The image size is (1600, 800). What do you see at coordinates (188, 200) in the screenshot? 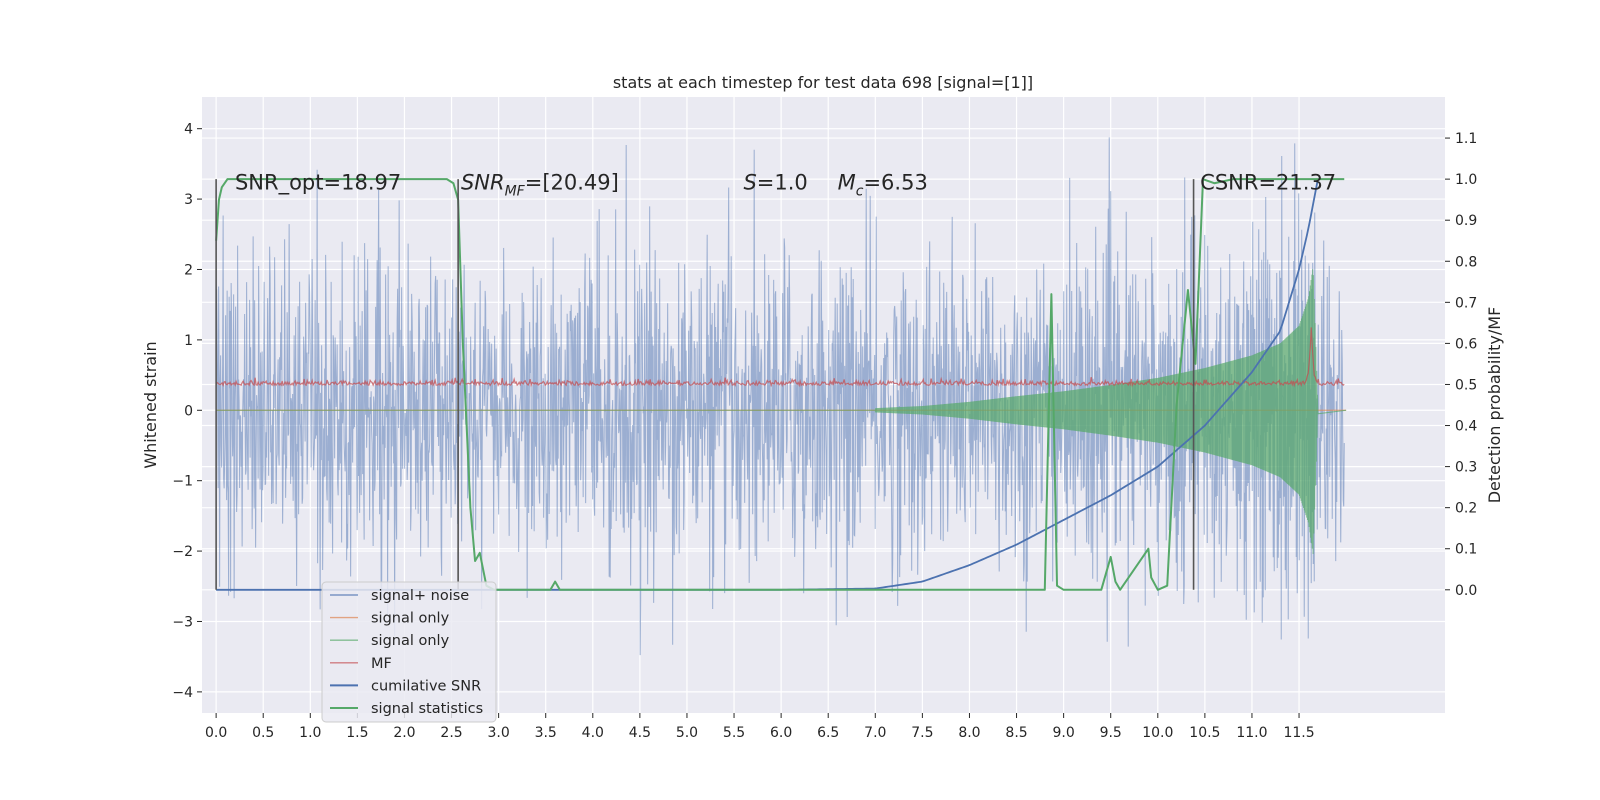
I see `y-tick-label: 3` at bounding box center [188, 200].